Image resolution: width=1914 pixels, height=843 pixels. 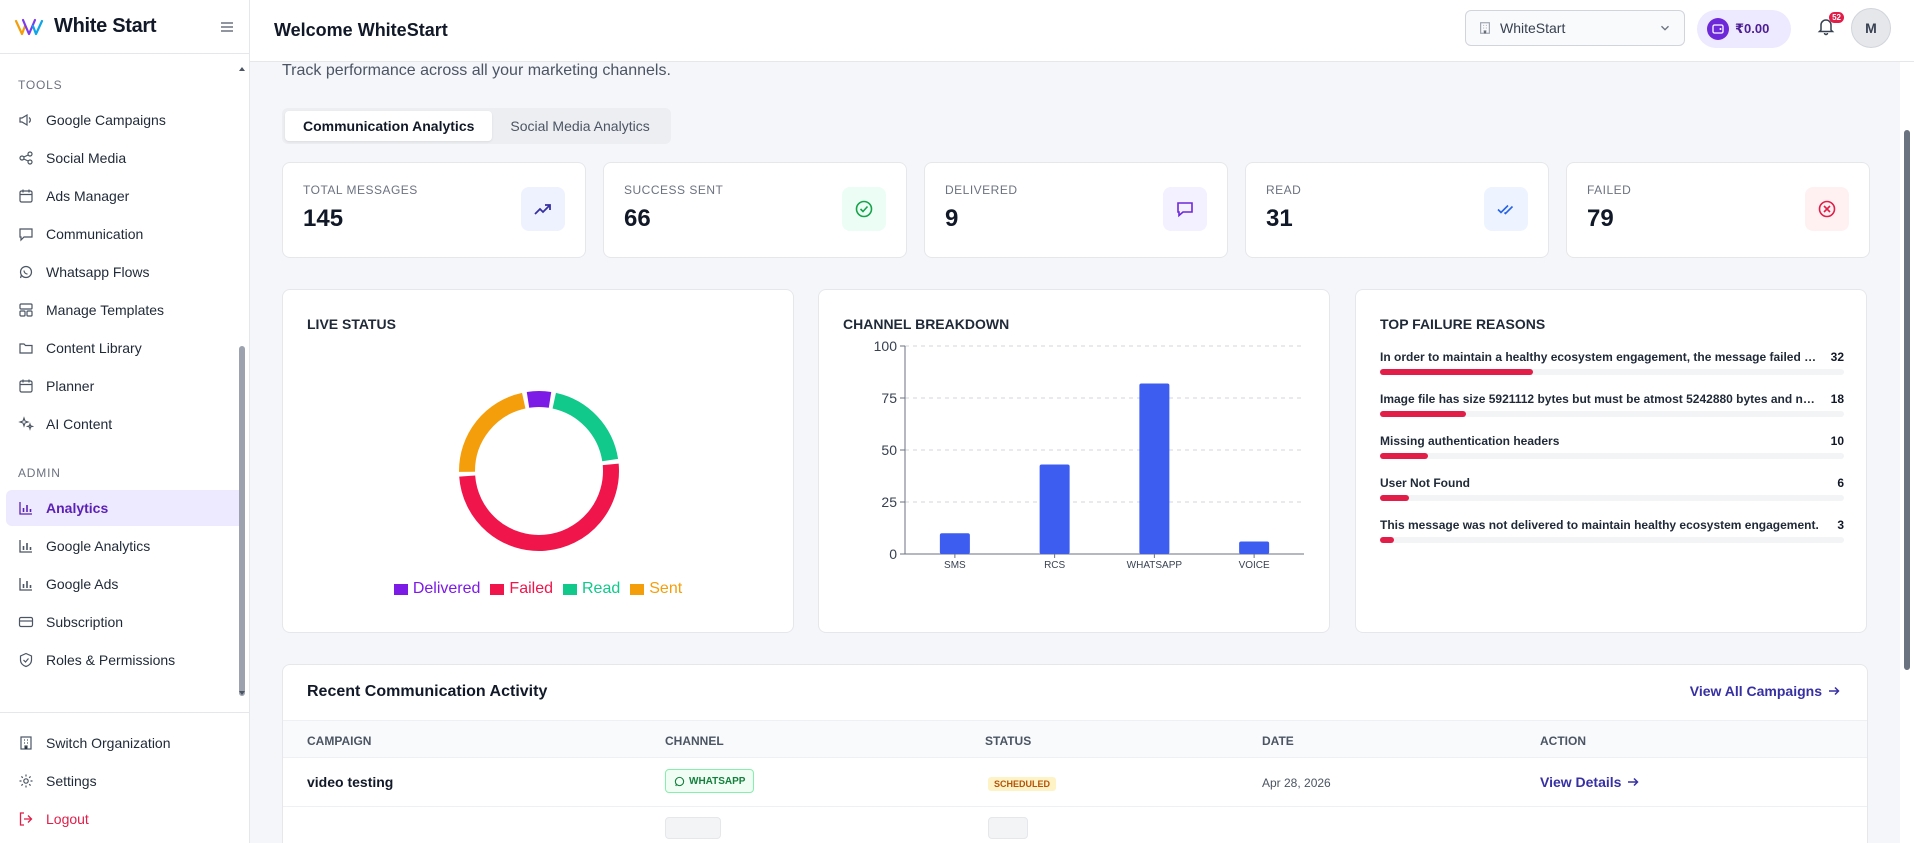 What do you see at coordinates (67, 819) in the screenshot?
I see `sidebar-item-label: Logout` at bounding box center [67, 819].